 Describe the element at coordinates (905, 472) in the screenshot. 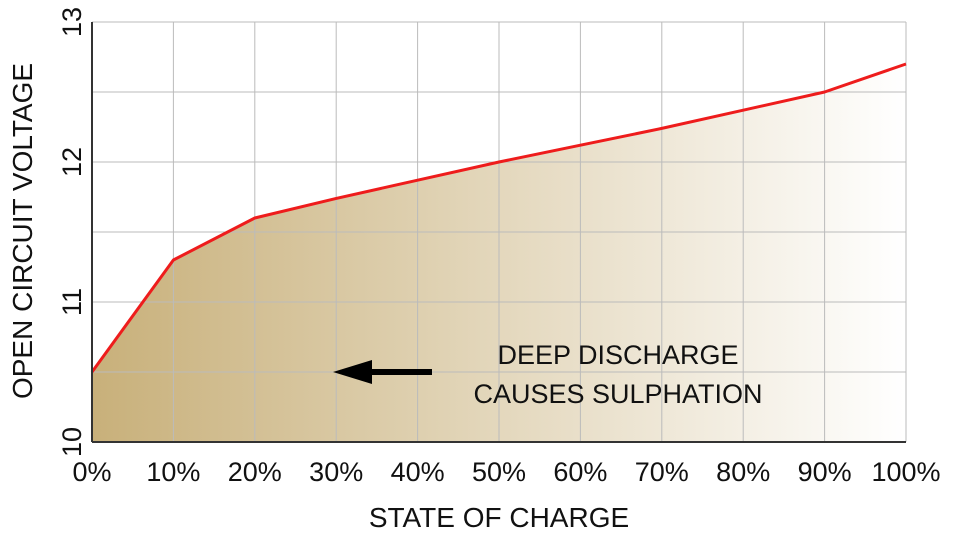

I see `x-tick-label: 100%` at that location.